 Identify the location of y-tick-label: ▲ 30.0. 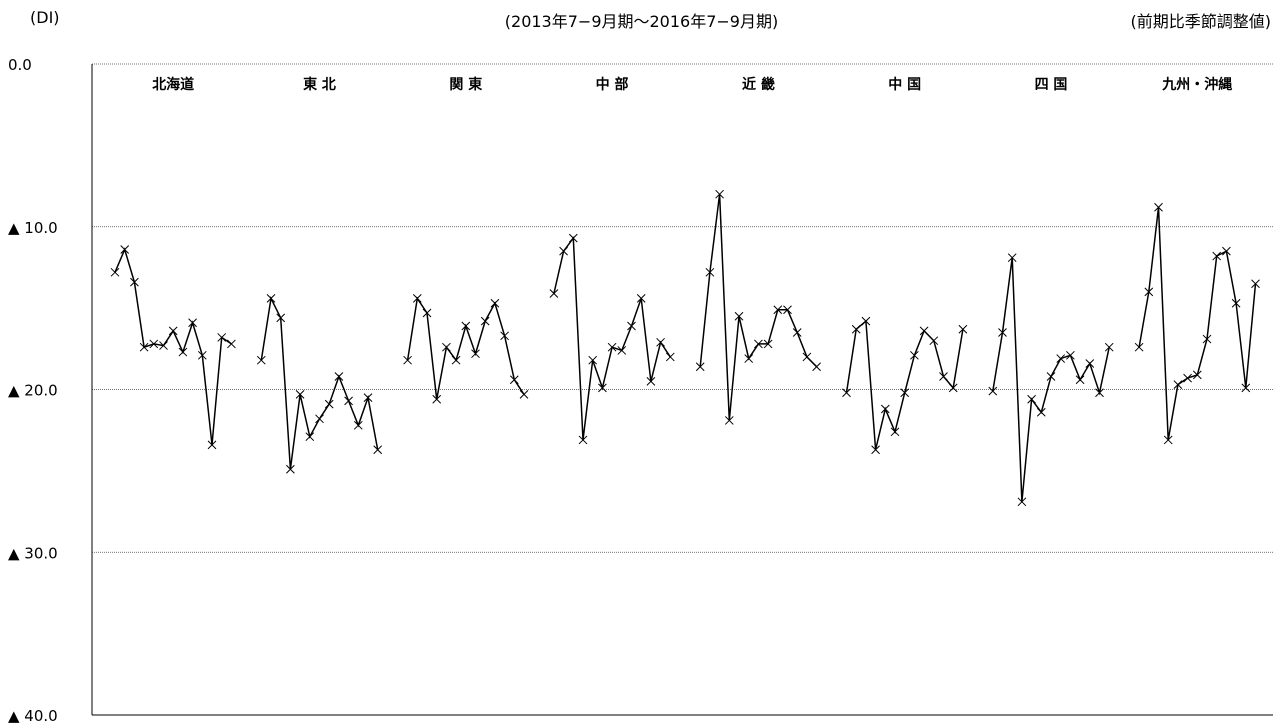
(33, 553).